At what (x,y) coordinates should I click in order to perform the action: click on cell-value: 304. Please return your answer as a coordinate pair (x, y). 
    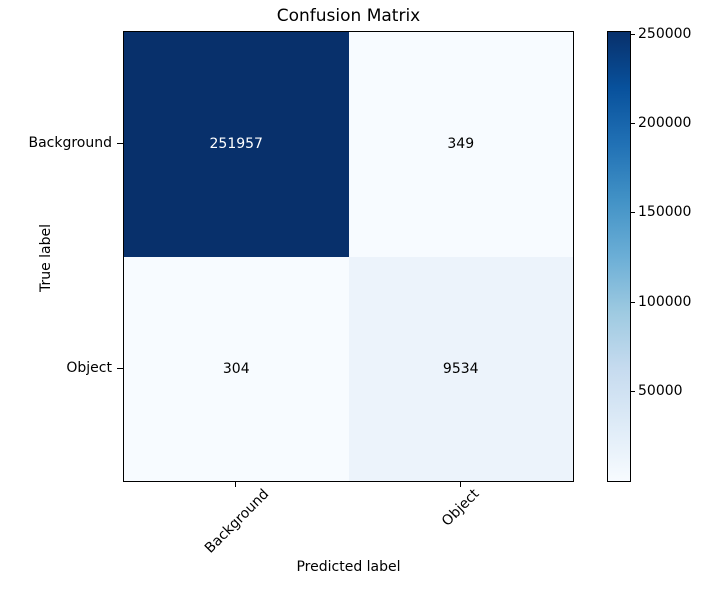
    Looking at the image, I should click on (236, 368).